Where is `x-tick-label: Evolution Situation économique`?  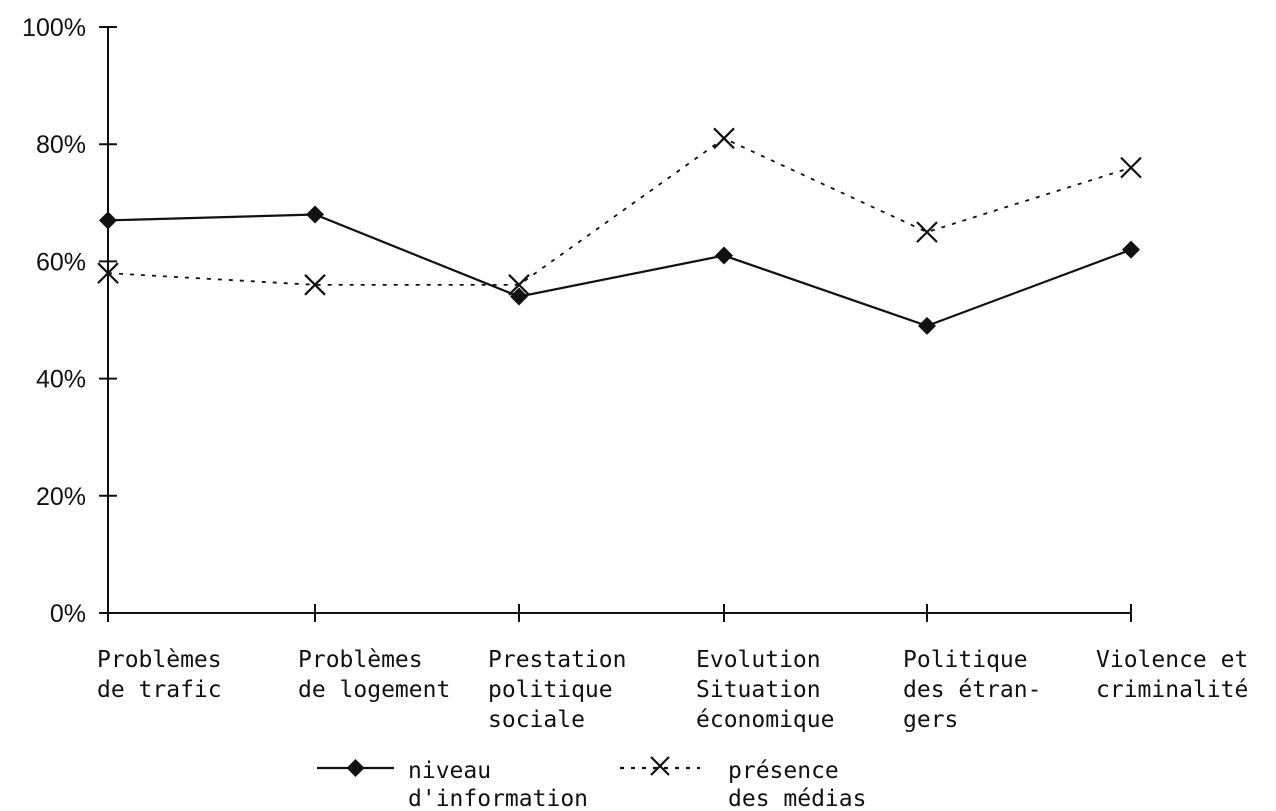 x-tick-label: Evolution Situation économique is located at coordinates (765, 690).